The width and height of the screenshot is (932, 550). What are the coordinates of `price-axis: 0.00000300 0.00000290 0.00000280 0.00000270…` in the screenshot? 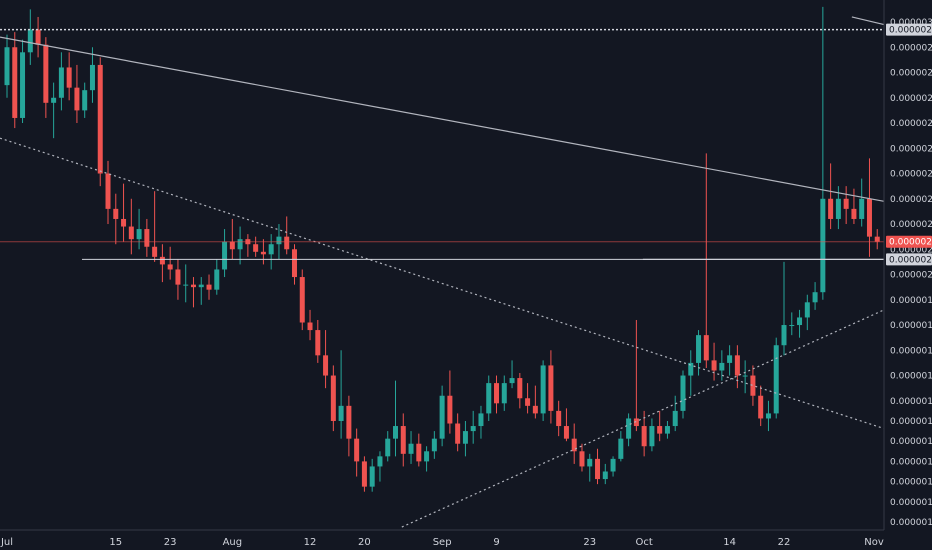 It's located at (907, 275).